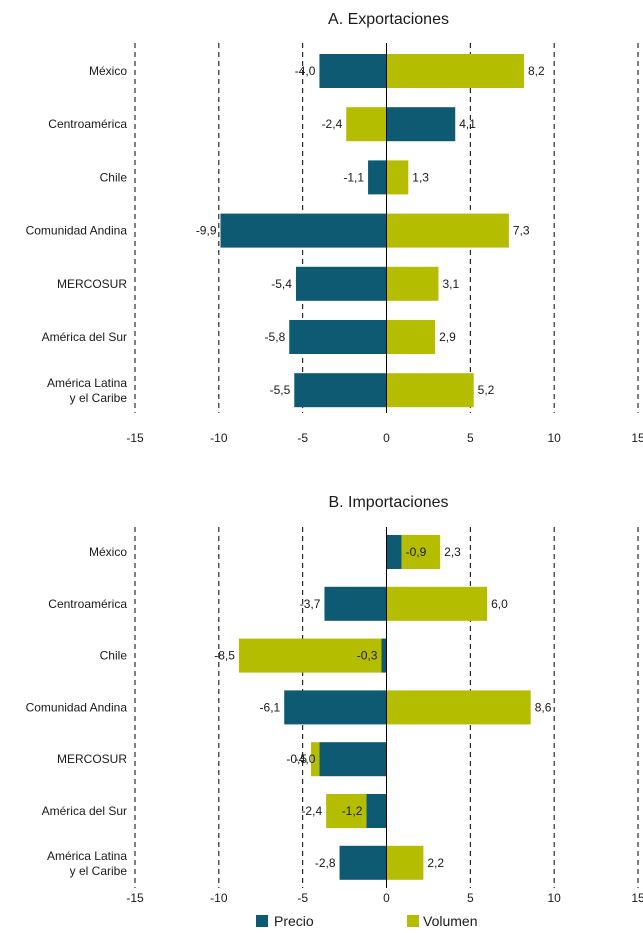 This screenshot has height=933, width=643. What do you see at coordinates (416, 552) in the screenshot?
I see `data-label-precio: -0,9` at bounding box center [416, 552].